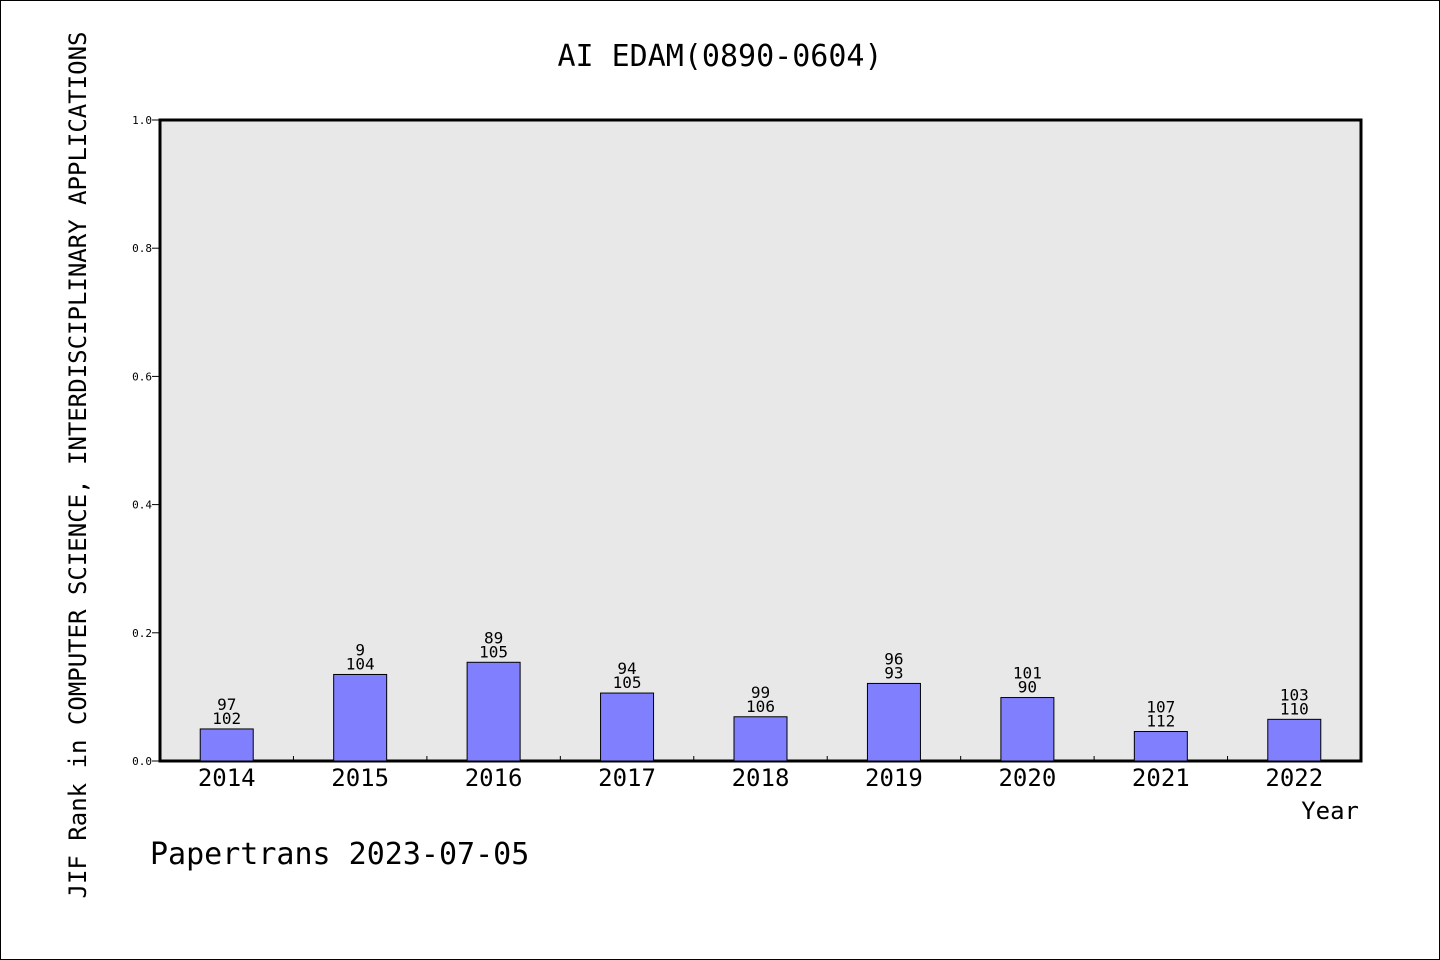 Image resolution: width=1440 pixels, height=960 pixels. Describe the element at coordinates (1160, 746) in the screenshot. I see `bar-2021` at that location.